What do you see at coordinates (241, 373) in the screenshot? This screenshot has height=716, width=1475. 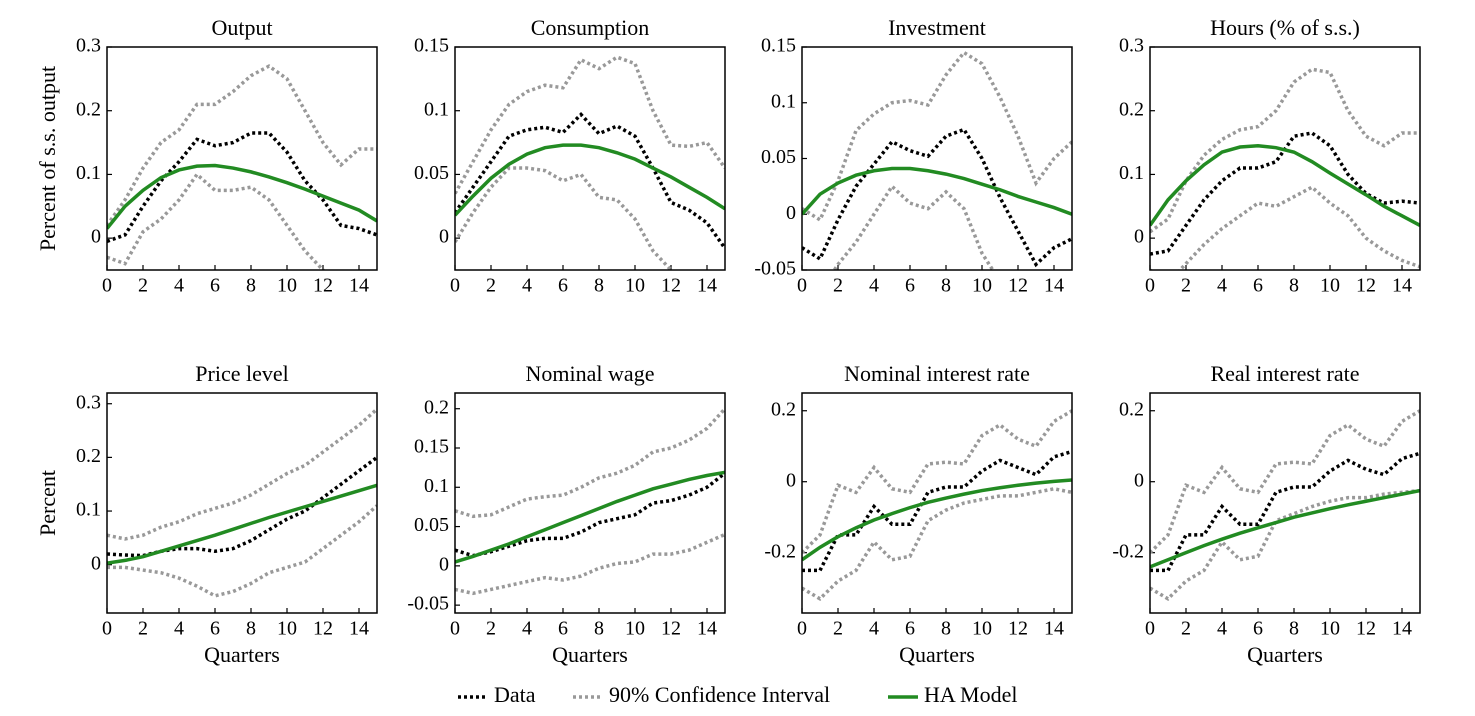 I see `panel-title: Price level` at bounding box center [241, 373].